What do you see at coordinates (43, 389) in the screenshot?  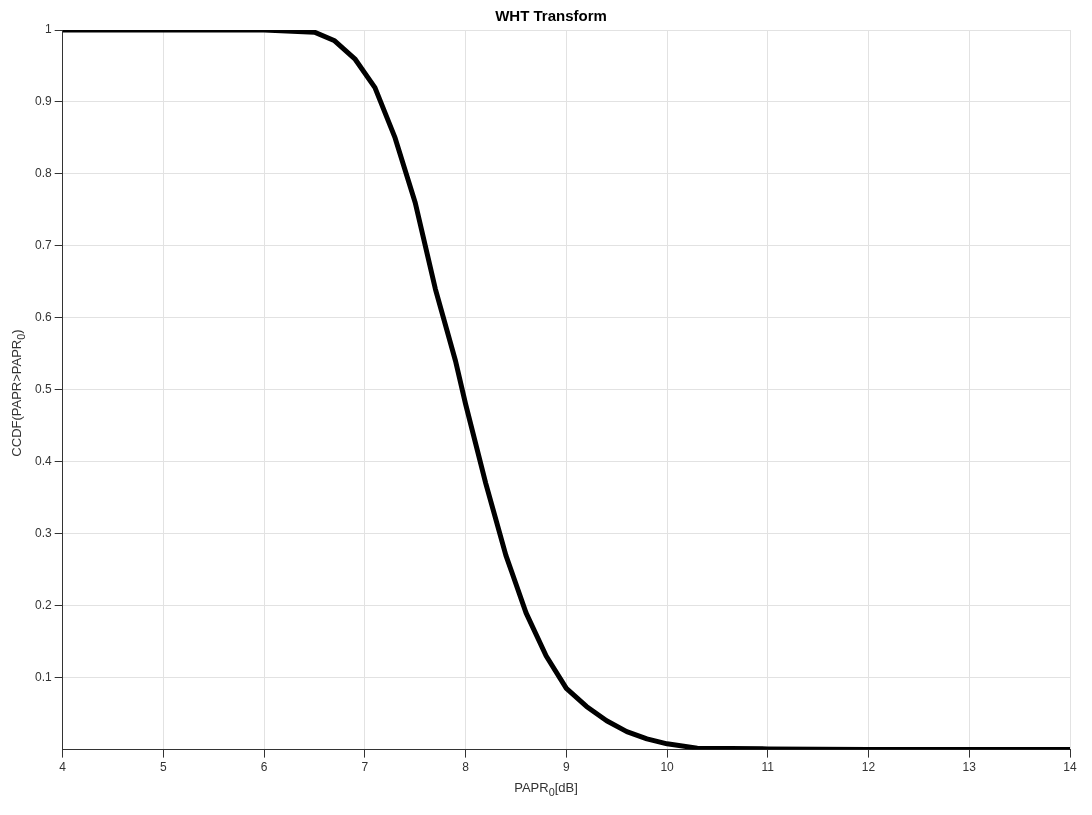 I see `y-tick-label: 0.5` at bounding box center [43, 389].